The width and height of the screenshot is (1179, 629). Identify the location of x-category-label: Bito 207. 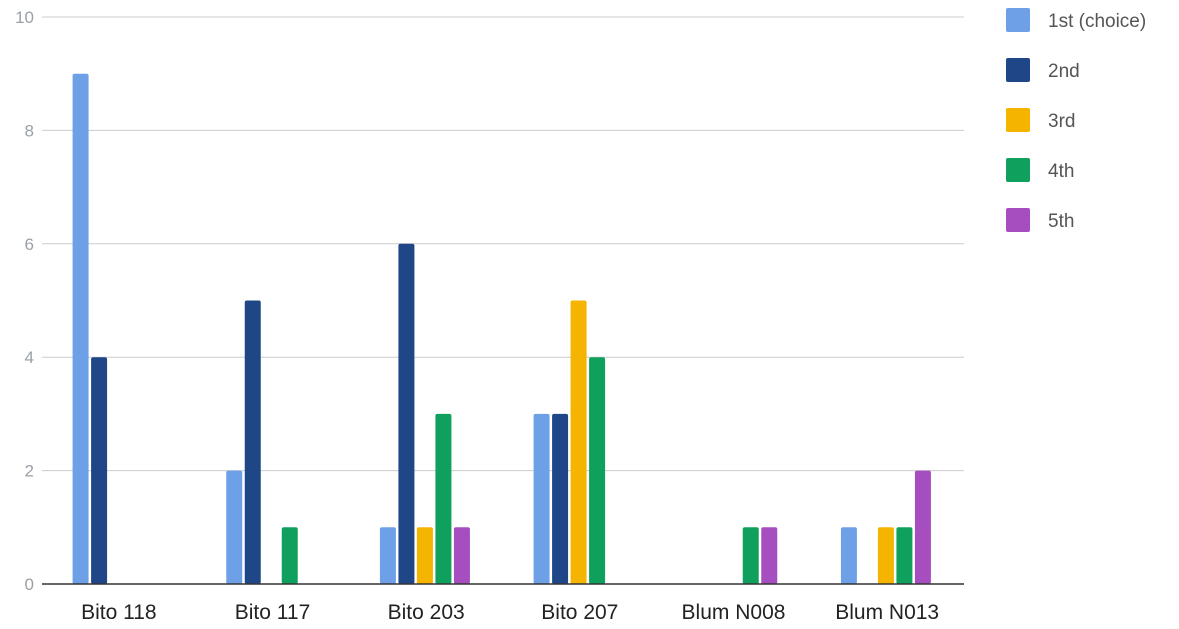
(579, 612).